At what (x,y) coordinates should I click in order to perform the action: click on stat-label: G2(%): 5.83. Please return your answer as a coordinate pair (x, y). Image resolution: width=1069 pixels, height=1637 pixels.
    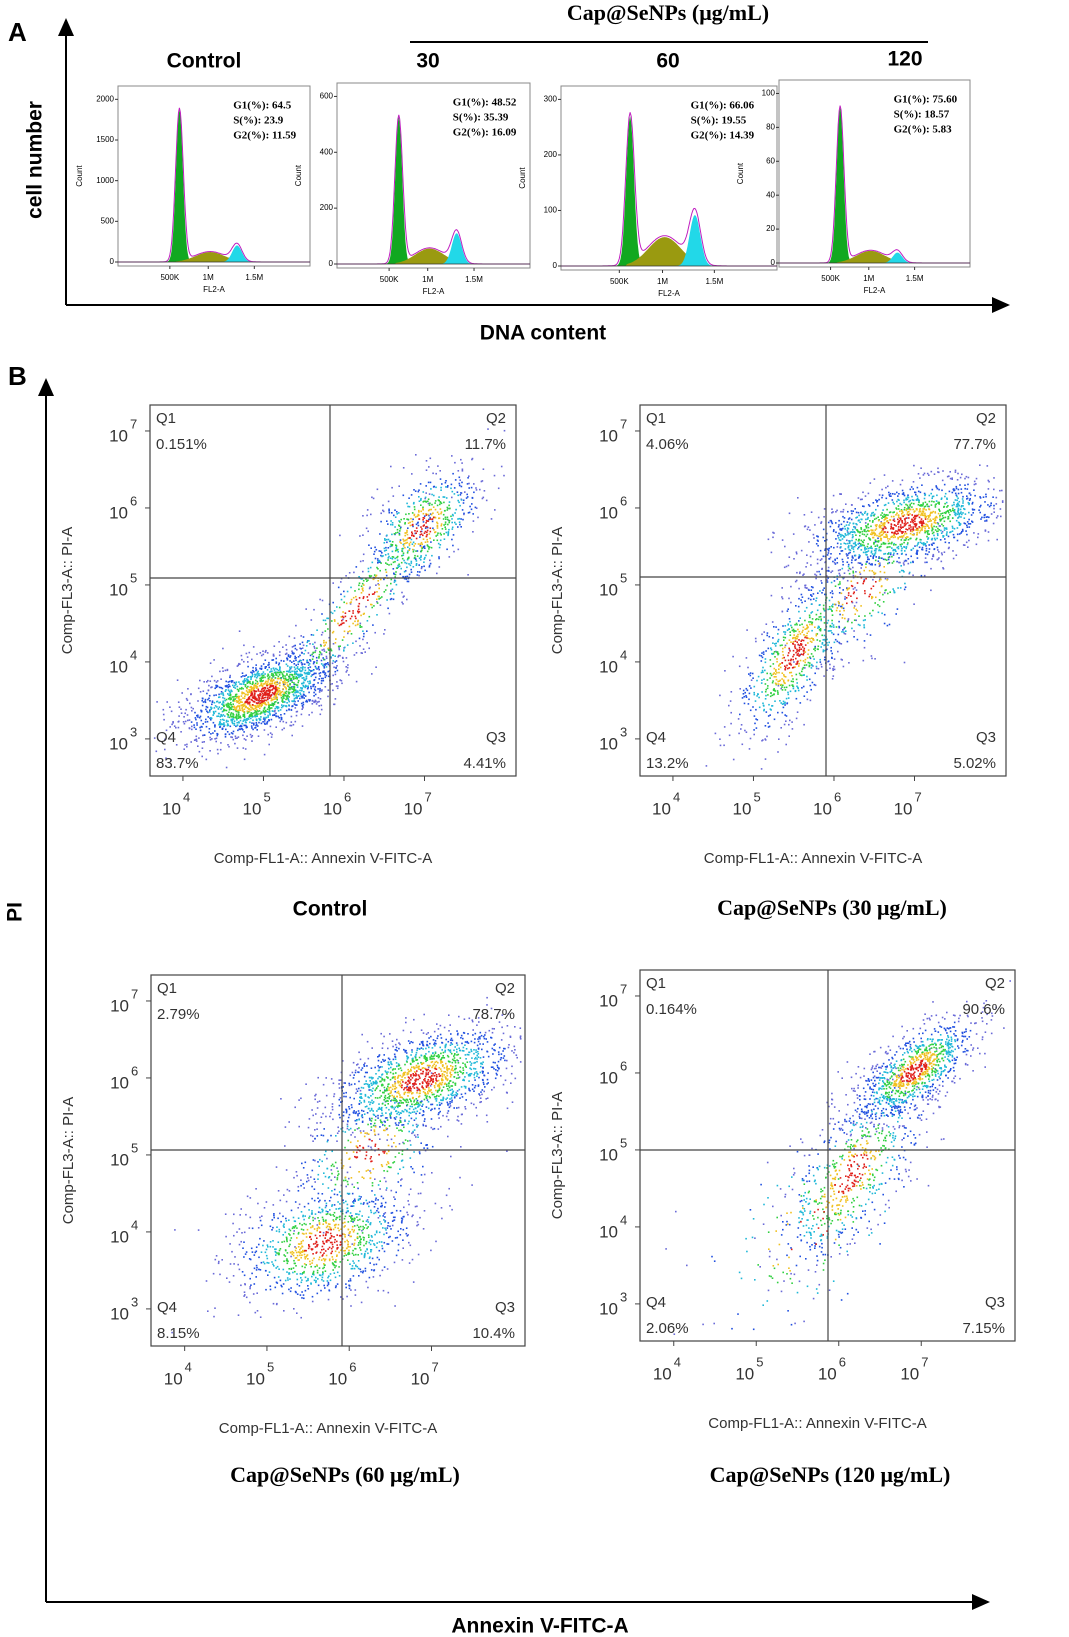
    Looking at the image, I should click on (923, 130).